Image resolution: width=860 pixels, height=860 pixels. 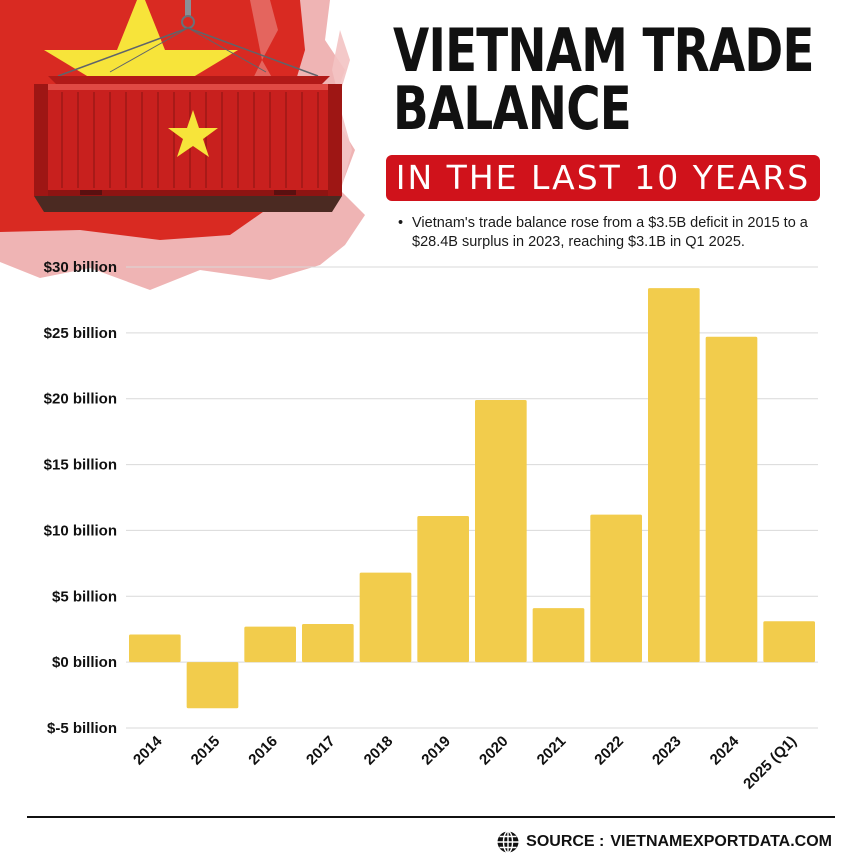 What do you see at coordinates (84, 662) in the screenshot?
I see `y-tick-label: $0 billion` at bounding box center [84, 662].